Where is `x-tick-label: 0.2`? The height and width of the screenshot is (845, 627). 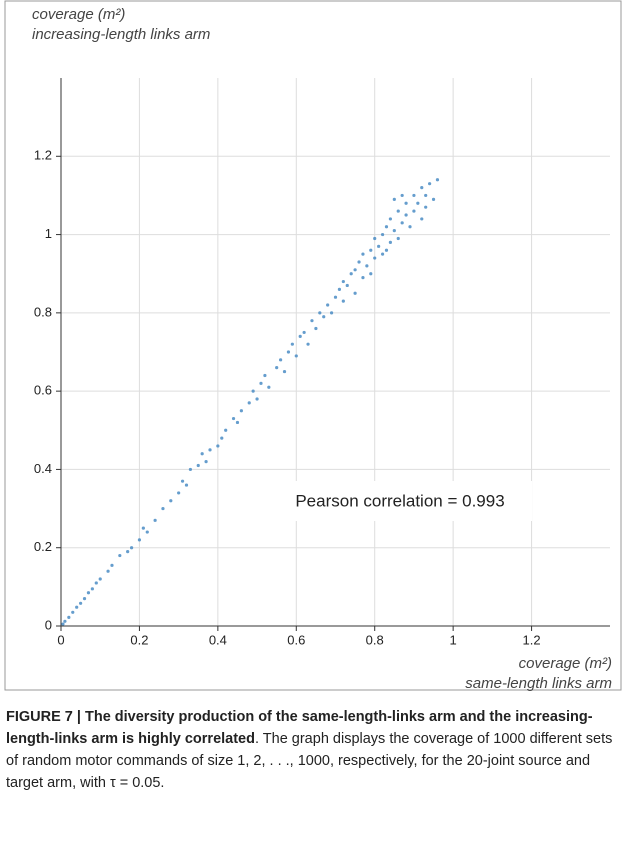 x-tick-label: 0.2 is located at coordinates (139, 639).